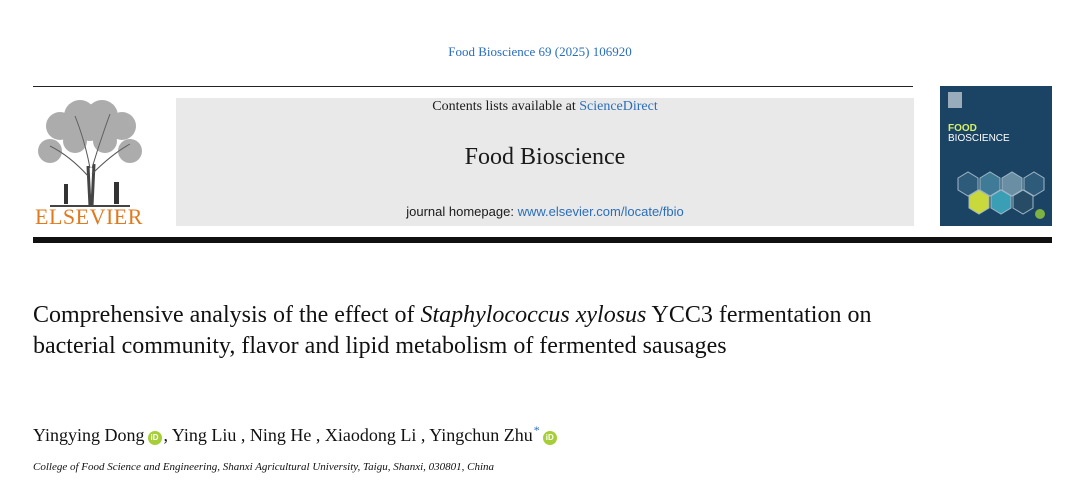  Describe the element at coordinates (473, 86) in the screenshot. I see `header-top-rule` at that location.